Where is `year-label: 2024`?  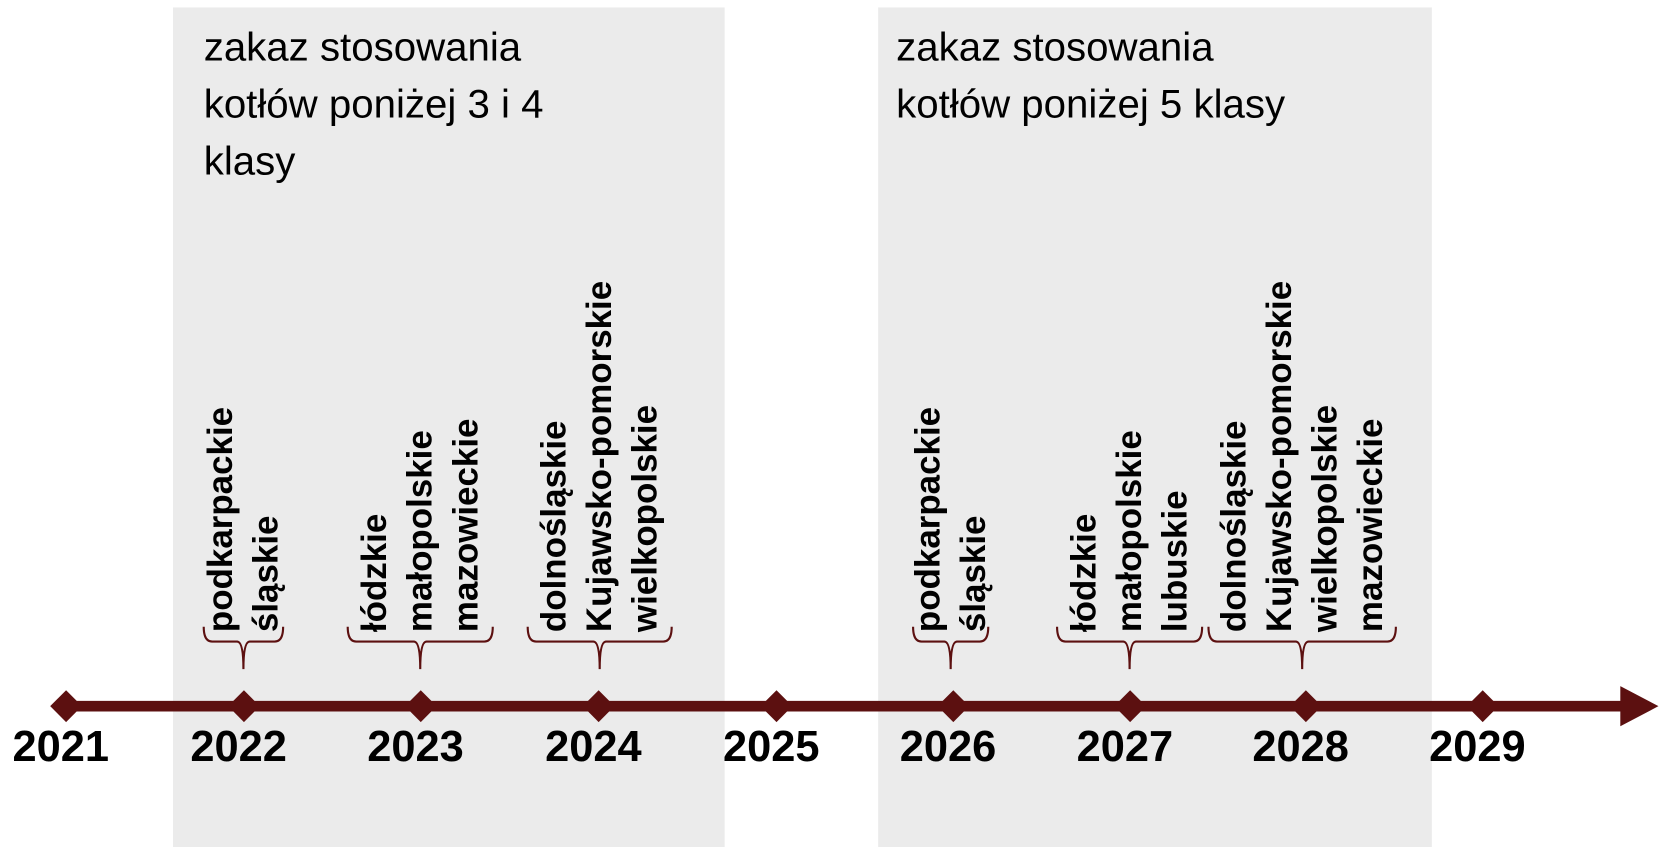 year-label: 2024 is located at coordinates (593, 747).